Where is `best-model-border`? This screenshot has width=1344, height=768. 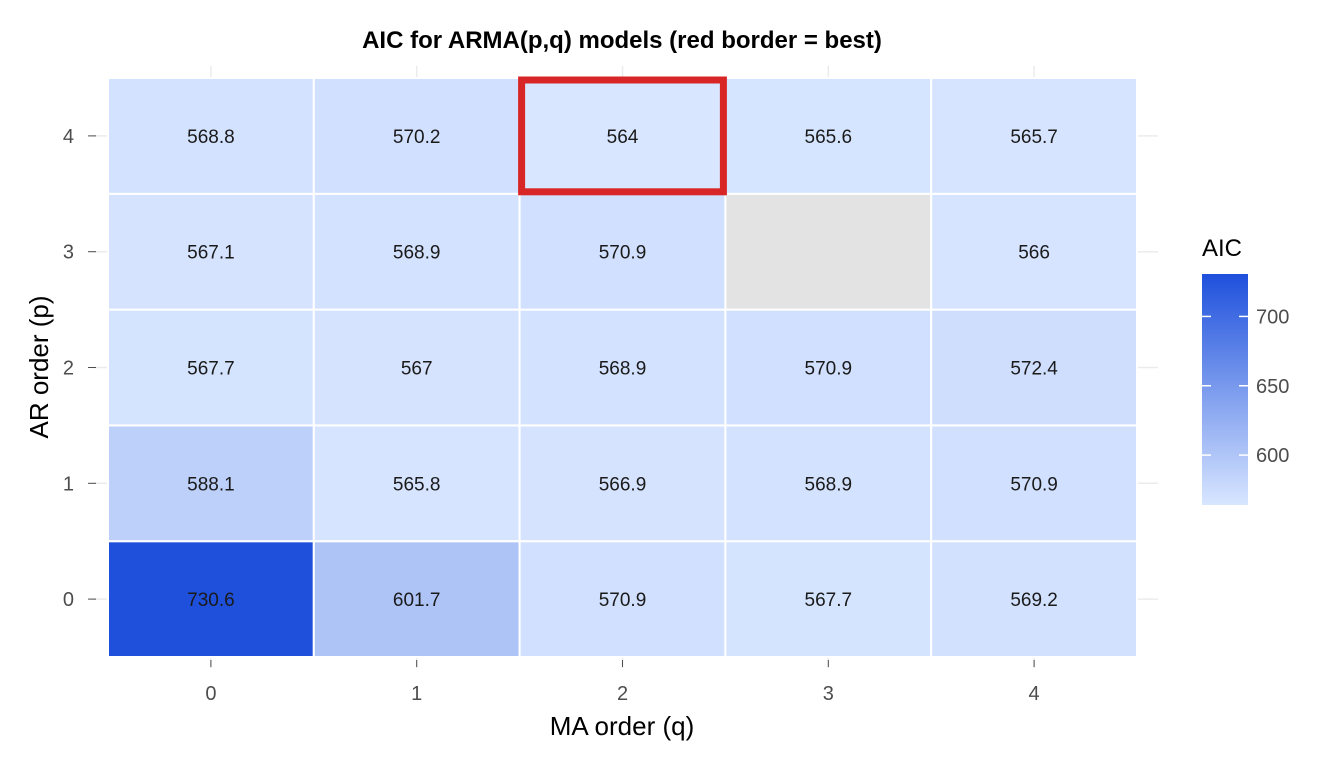
best-model-border is located at coordinates (622, 136).